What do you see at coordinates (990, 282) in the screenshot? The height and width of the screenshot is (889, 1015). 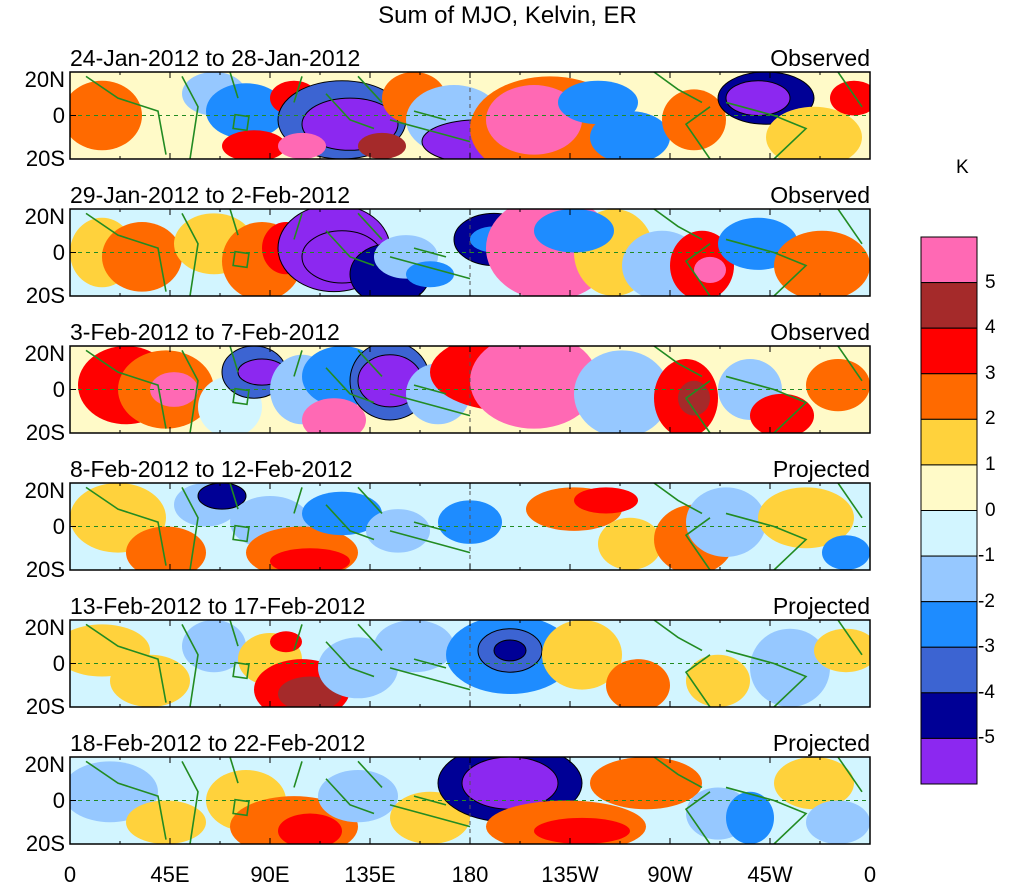 I see `colorbar-label: 5` at bounding box center [990, 282].